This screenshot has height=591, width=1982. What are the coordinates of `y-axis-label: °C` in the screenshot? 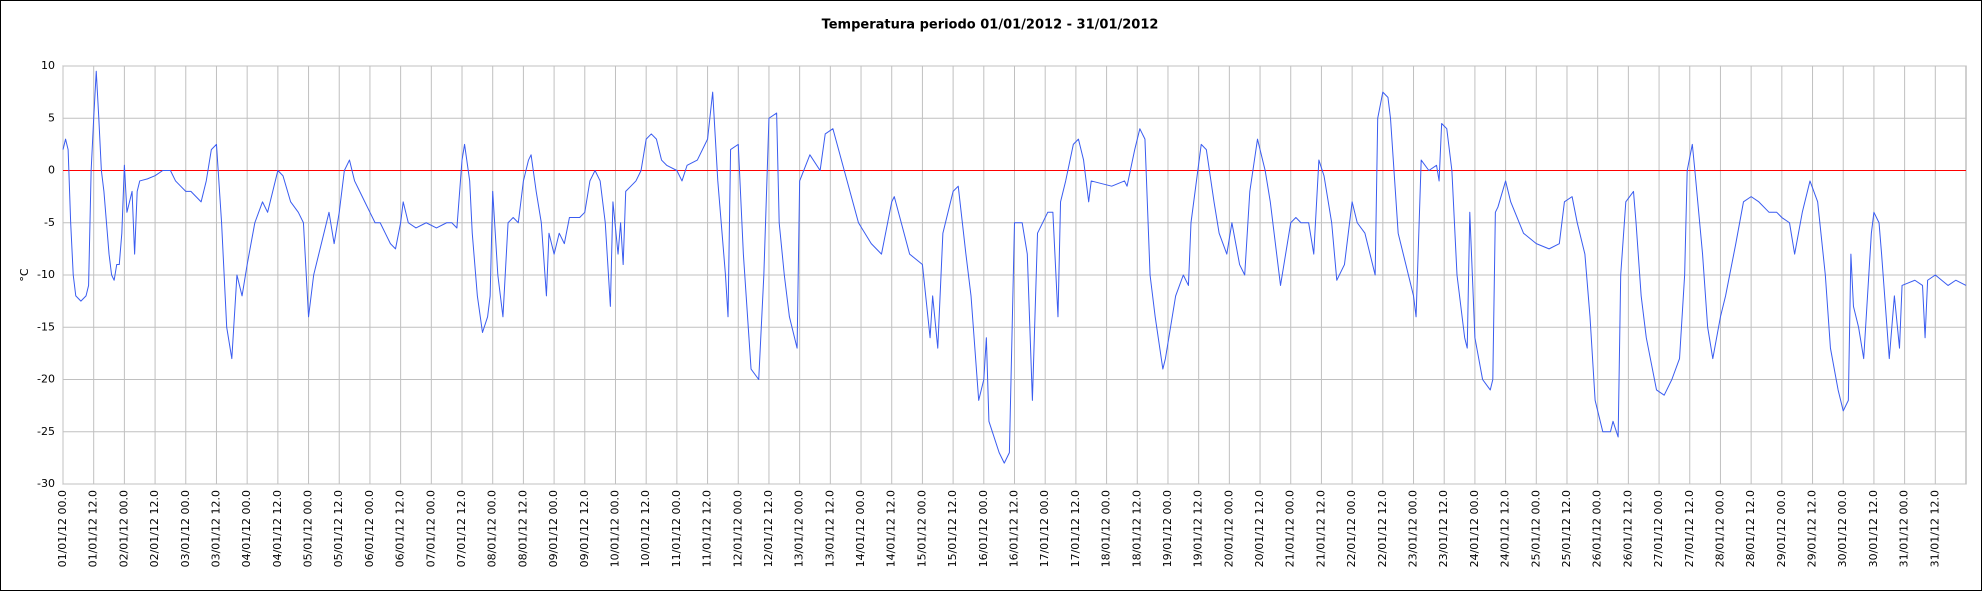 It's located at (24, 275).